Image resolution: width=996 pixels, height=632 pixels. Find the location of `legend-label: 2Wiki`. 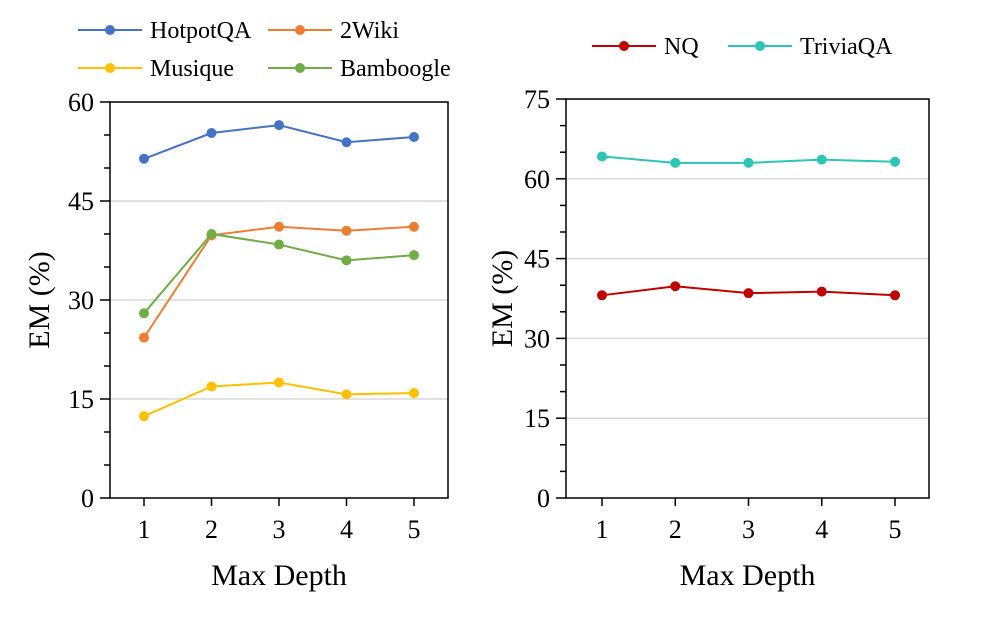

legend-label: 2Wiki is located at coordinates (369, 31).